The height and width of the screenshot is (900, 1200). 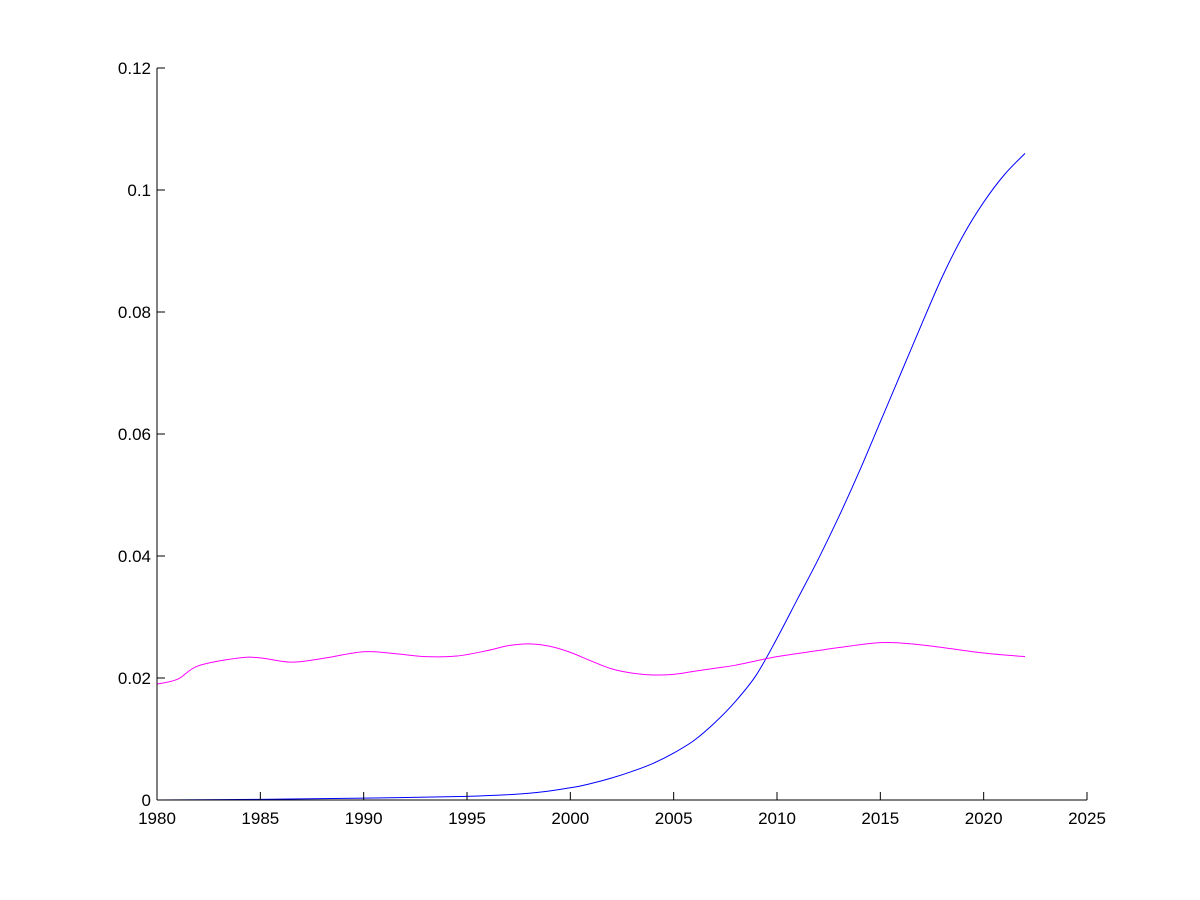 I want to click on x-tick-label: 2010, so click(x=777, y=818).